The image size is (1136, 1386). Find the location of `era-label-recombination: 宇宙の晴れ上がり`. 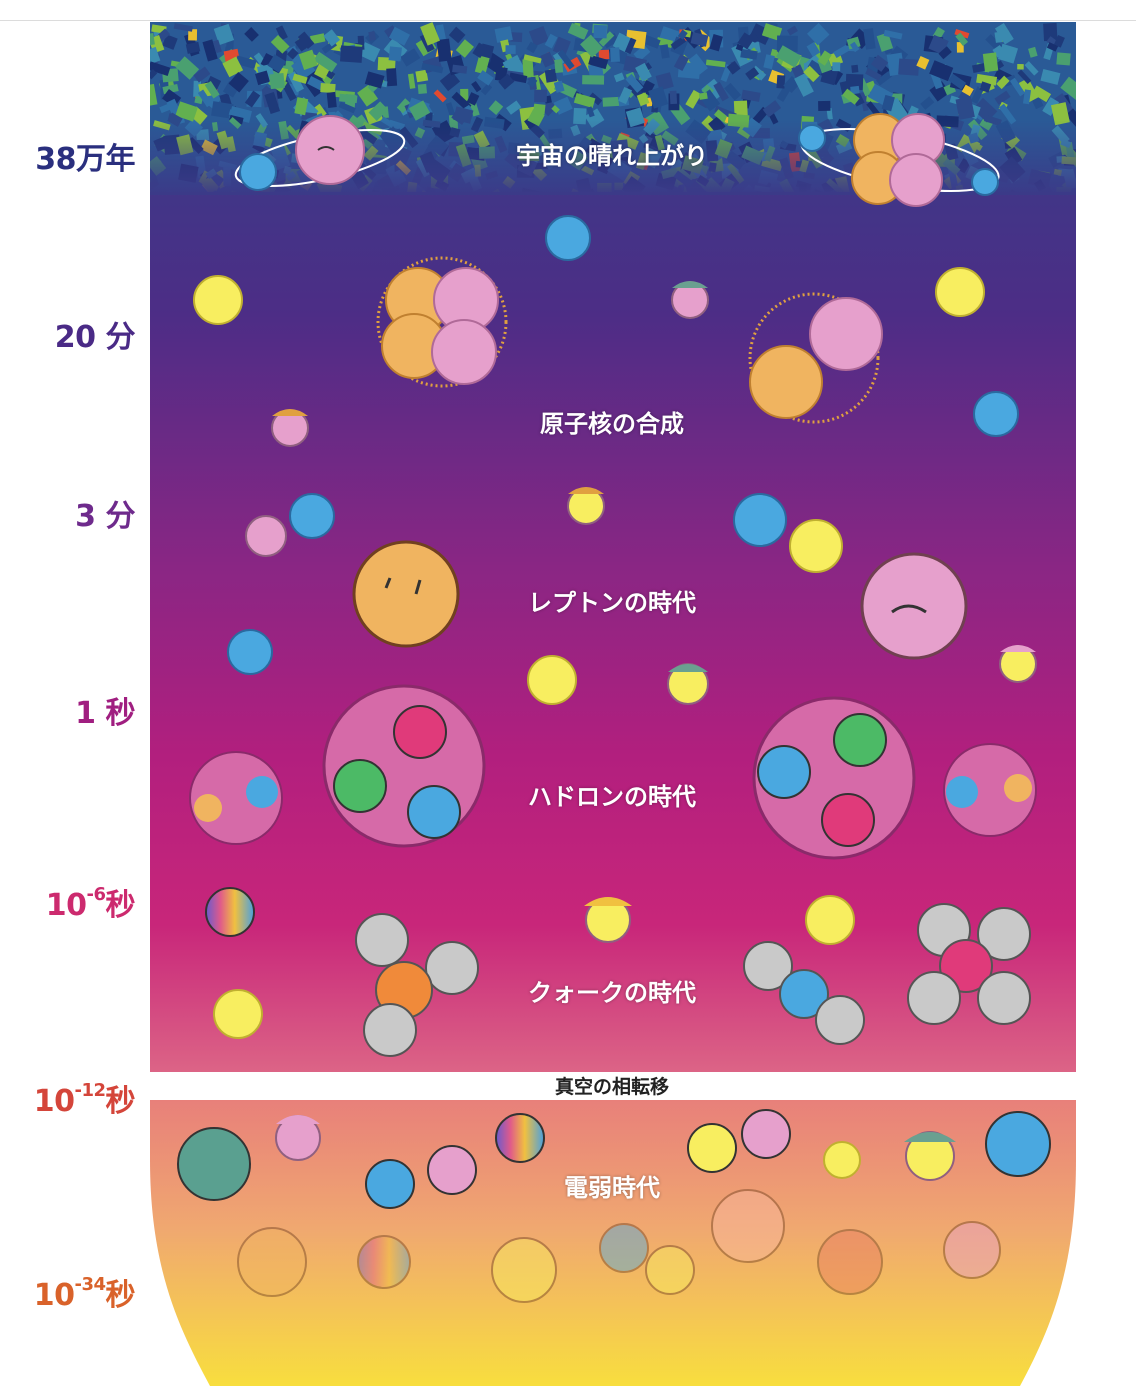

era-label-recombination: 宇宙の晴れ上がり is located at coordinates (612, 156).